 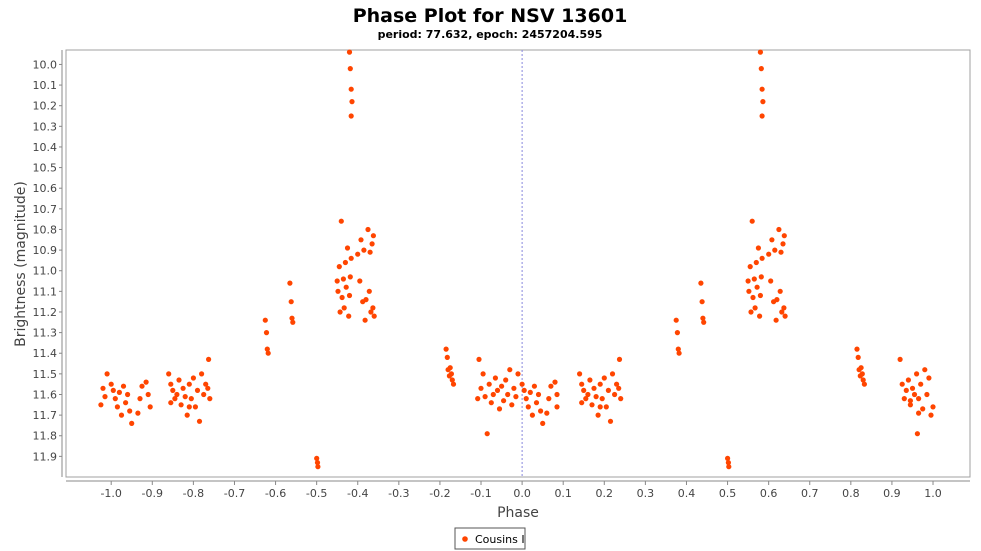 What do you see at coordinates (45, 312) in the screenshot?
I see `y-tick-label: 11.2` at bounding box center [45, 312].